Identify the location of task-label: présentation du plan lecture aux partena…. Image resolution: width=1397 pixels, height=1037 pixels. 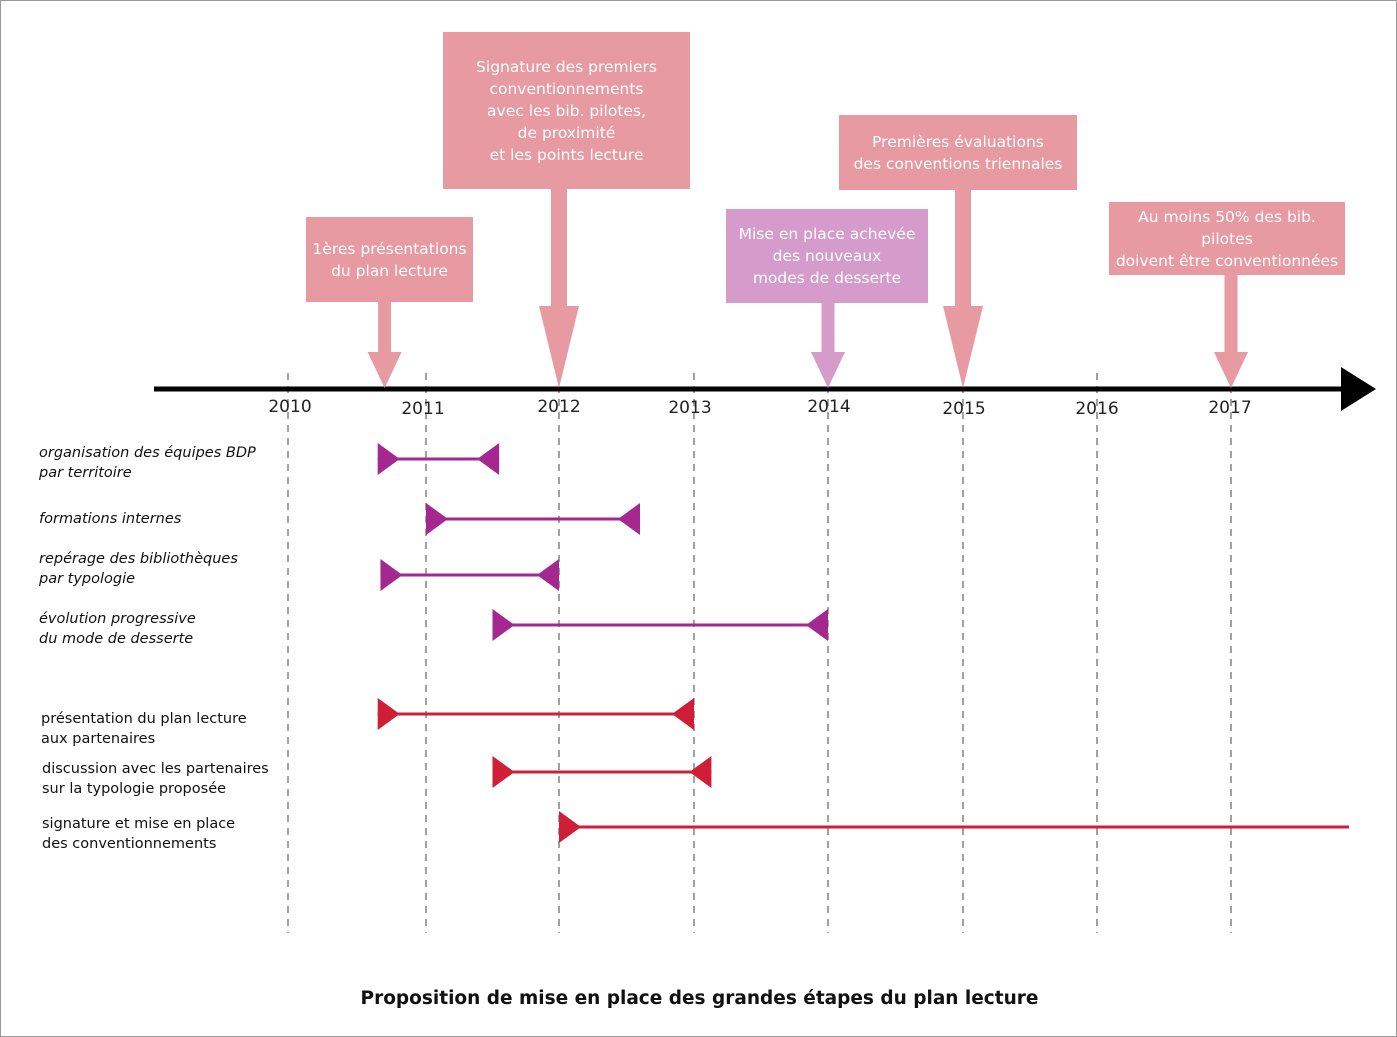
(144, 729).